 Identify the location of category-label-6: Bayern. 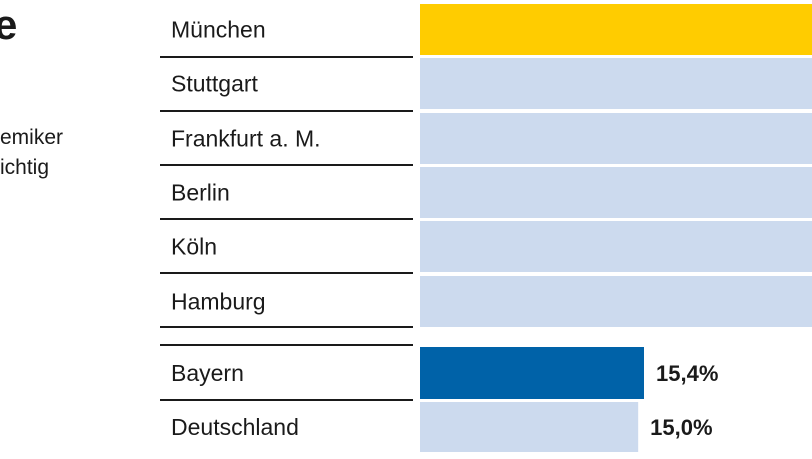
(207, 373).